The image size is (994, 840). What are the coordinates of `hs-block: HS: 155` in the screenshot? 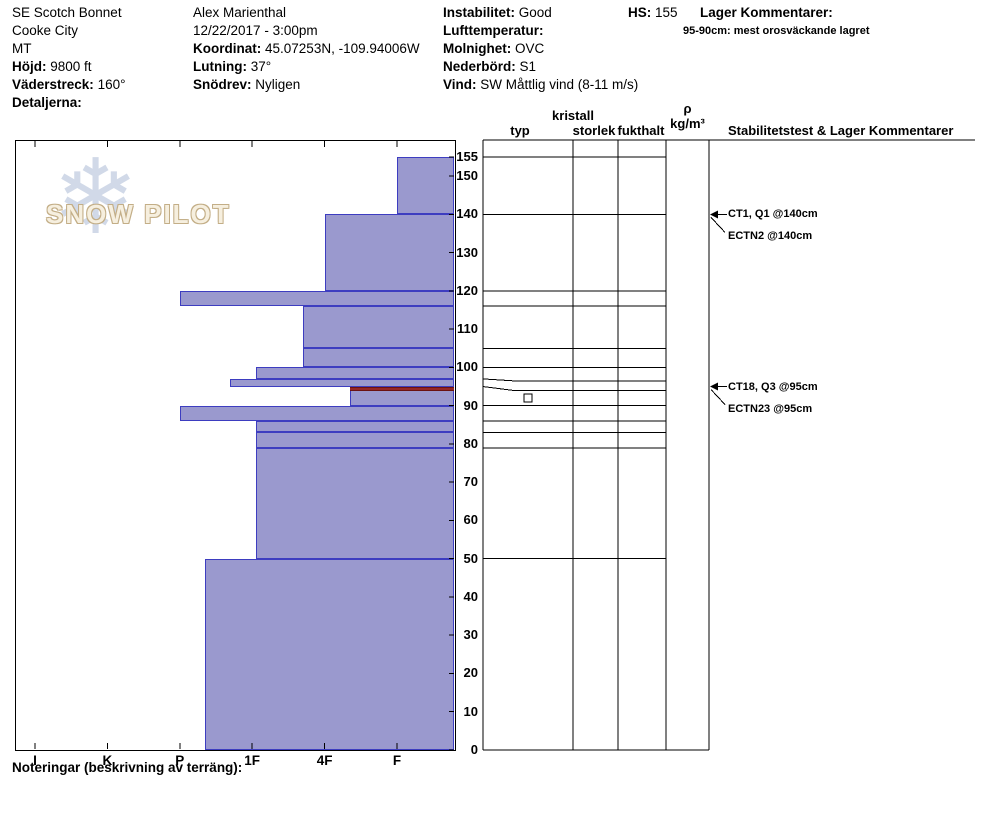 It's located at (653, 13).